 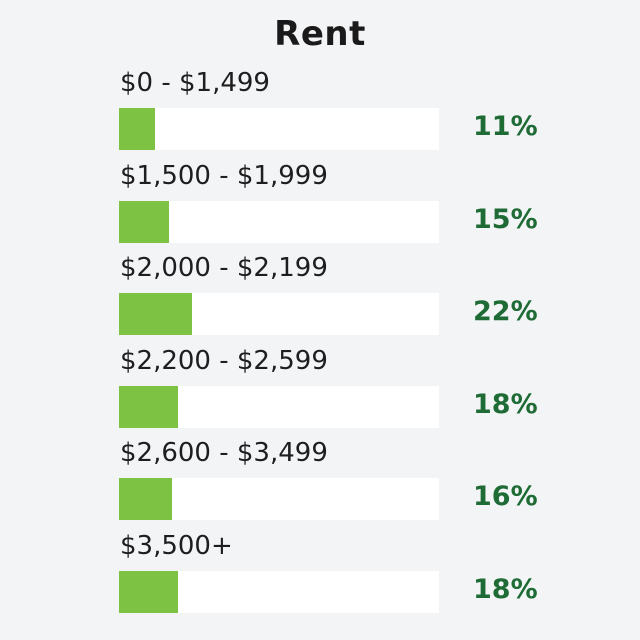 What do you see at coordinates (320, 34) in the screenshot?
I see `chart-title: Rent` at bounding box center [320, 34].